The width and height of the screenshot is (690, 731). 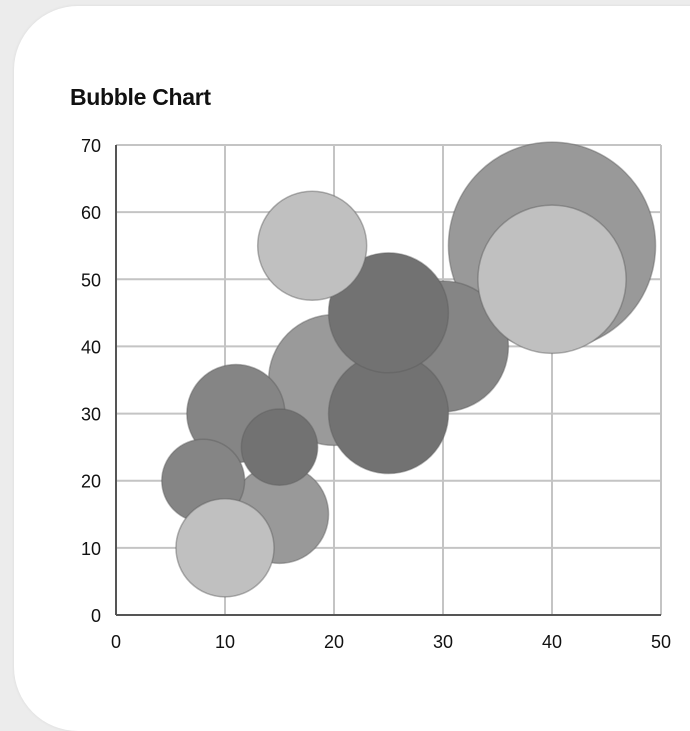 I want to click on y-tick-label: 70, so click(x=91, y=146).